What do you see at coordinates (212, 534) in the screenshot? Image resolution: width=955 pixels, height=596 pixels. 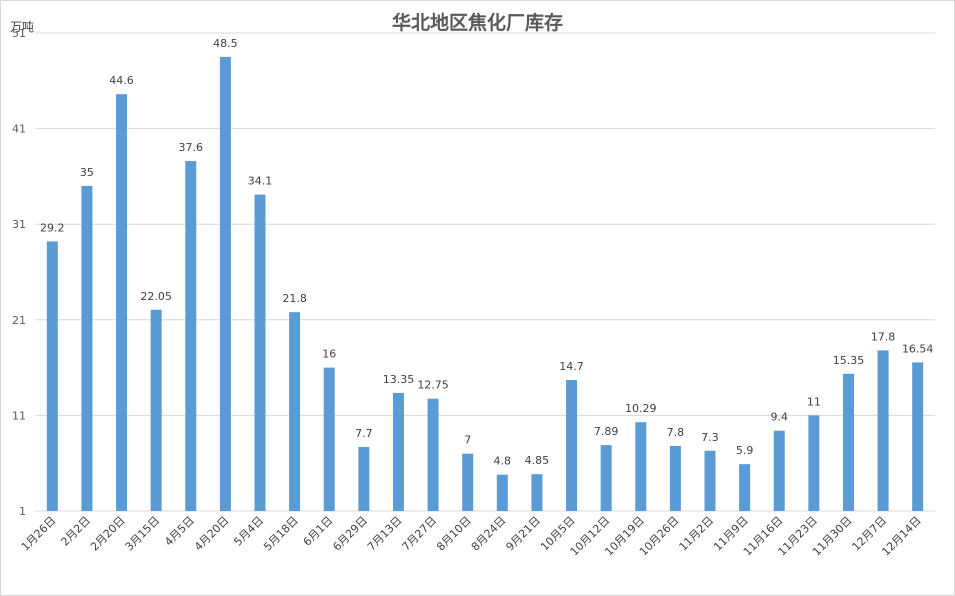 I see `x-tick-label: 4月20日` at bounding box center [212, 534].